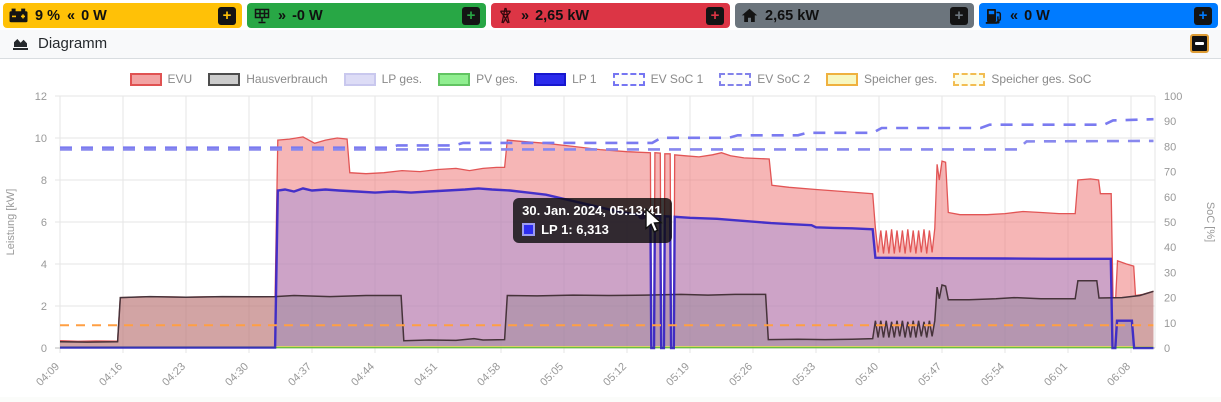 The height and width of the screenshot is (402, 1221). Describe the element at coordinates (48, 375) in the screenshot. I see `svg-text: 04:09` at that location.